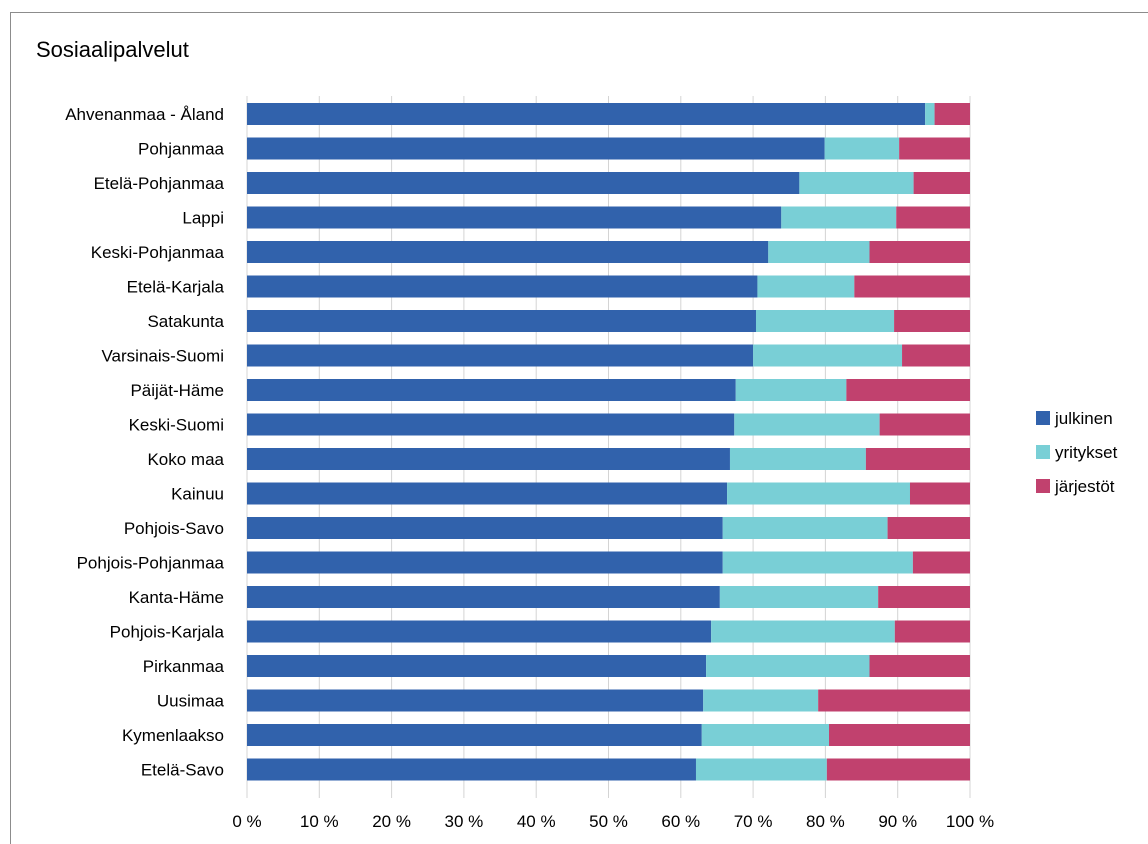 The width and height of the screenshot is (1148, 844). I want to click on x-tick-label: 100 %, so click(970, 821).